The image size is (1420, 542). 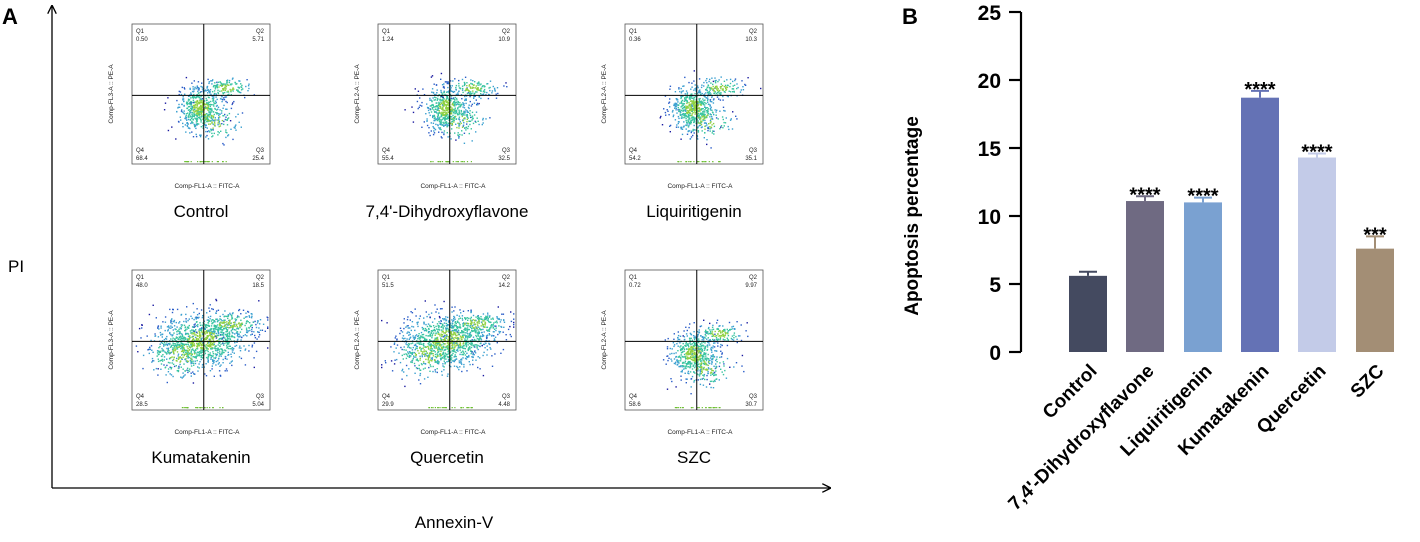 I want to click on y-axis-label: Apoptosis percentage, so click(x=912, y=216).